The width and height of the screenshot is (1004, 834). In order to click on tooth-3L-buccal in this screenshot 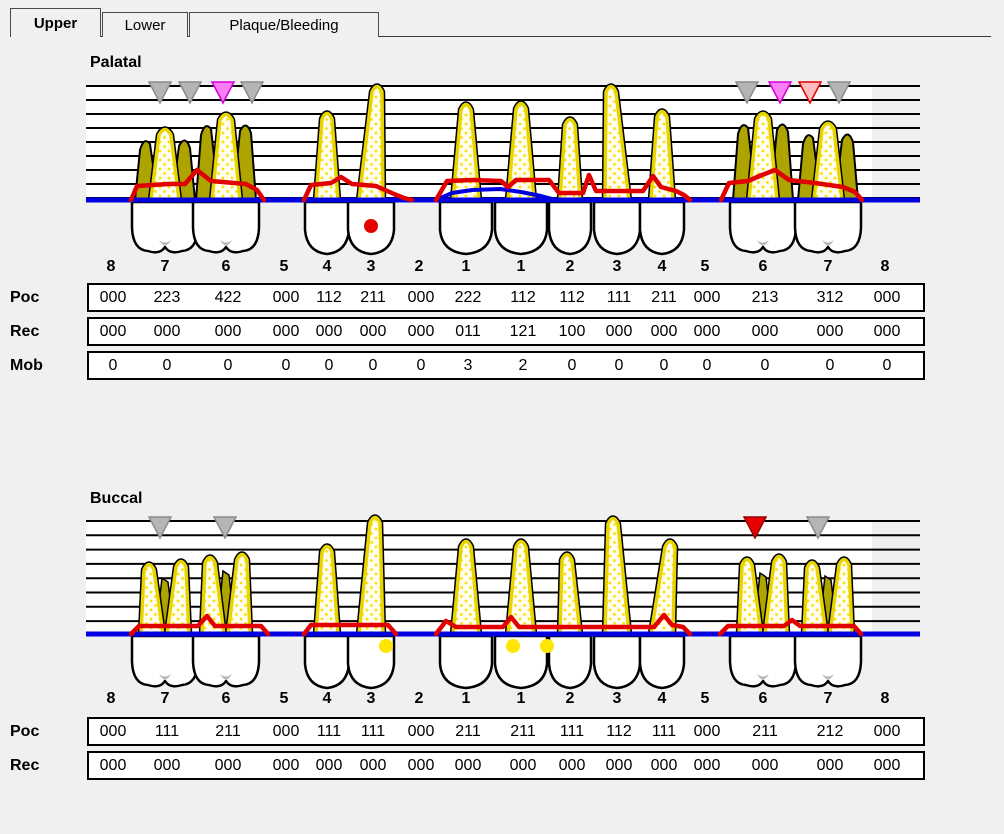, I will do `click(371, 602)`.